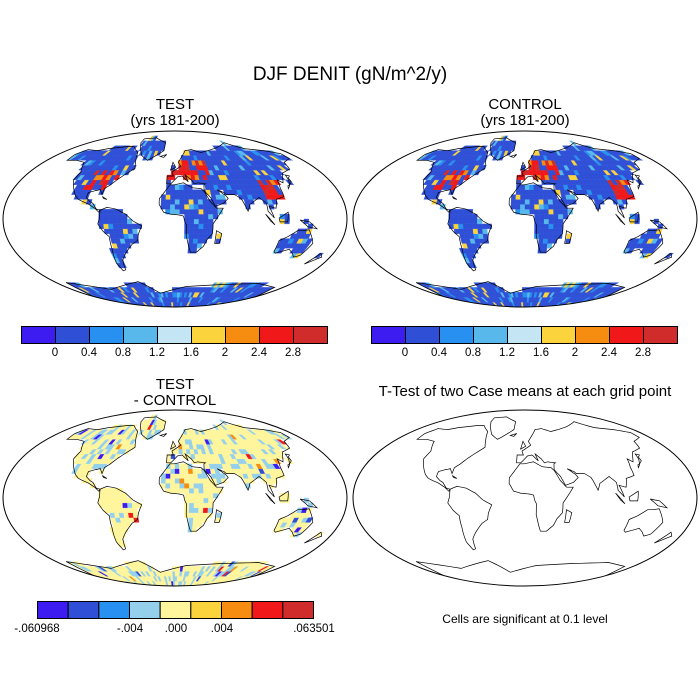 The width and height of the screenshot is (700, 700). Describe the element at coordinates (174, 335) in the screenshot. I see `colorbar-test` at that location.